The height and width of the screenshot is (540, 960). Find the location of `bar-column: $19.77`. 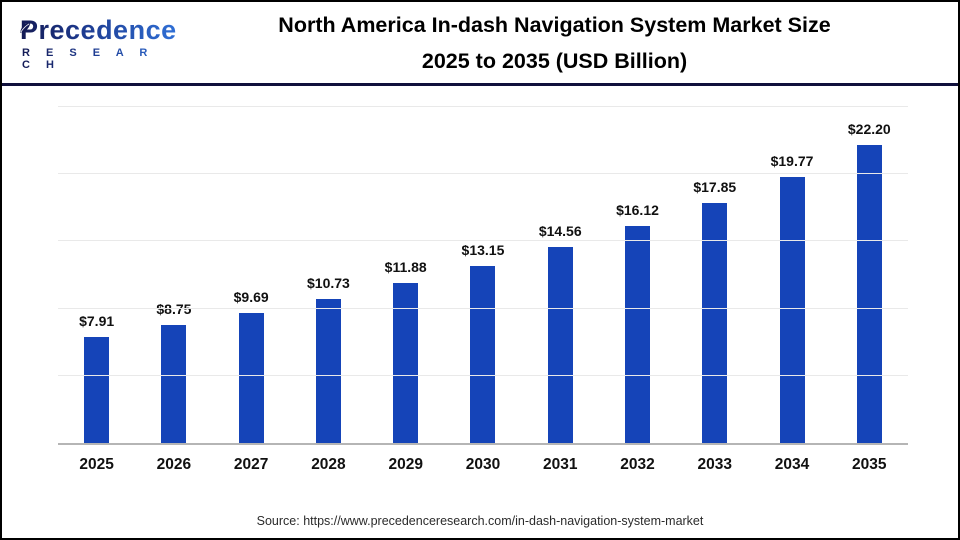

bar-column: $19.77 is located at coordinates (791, 275).